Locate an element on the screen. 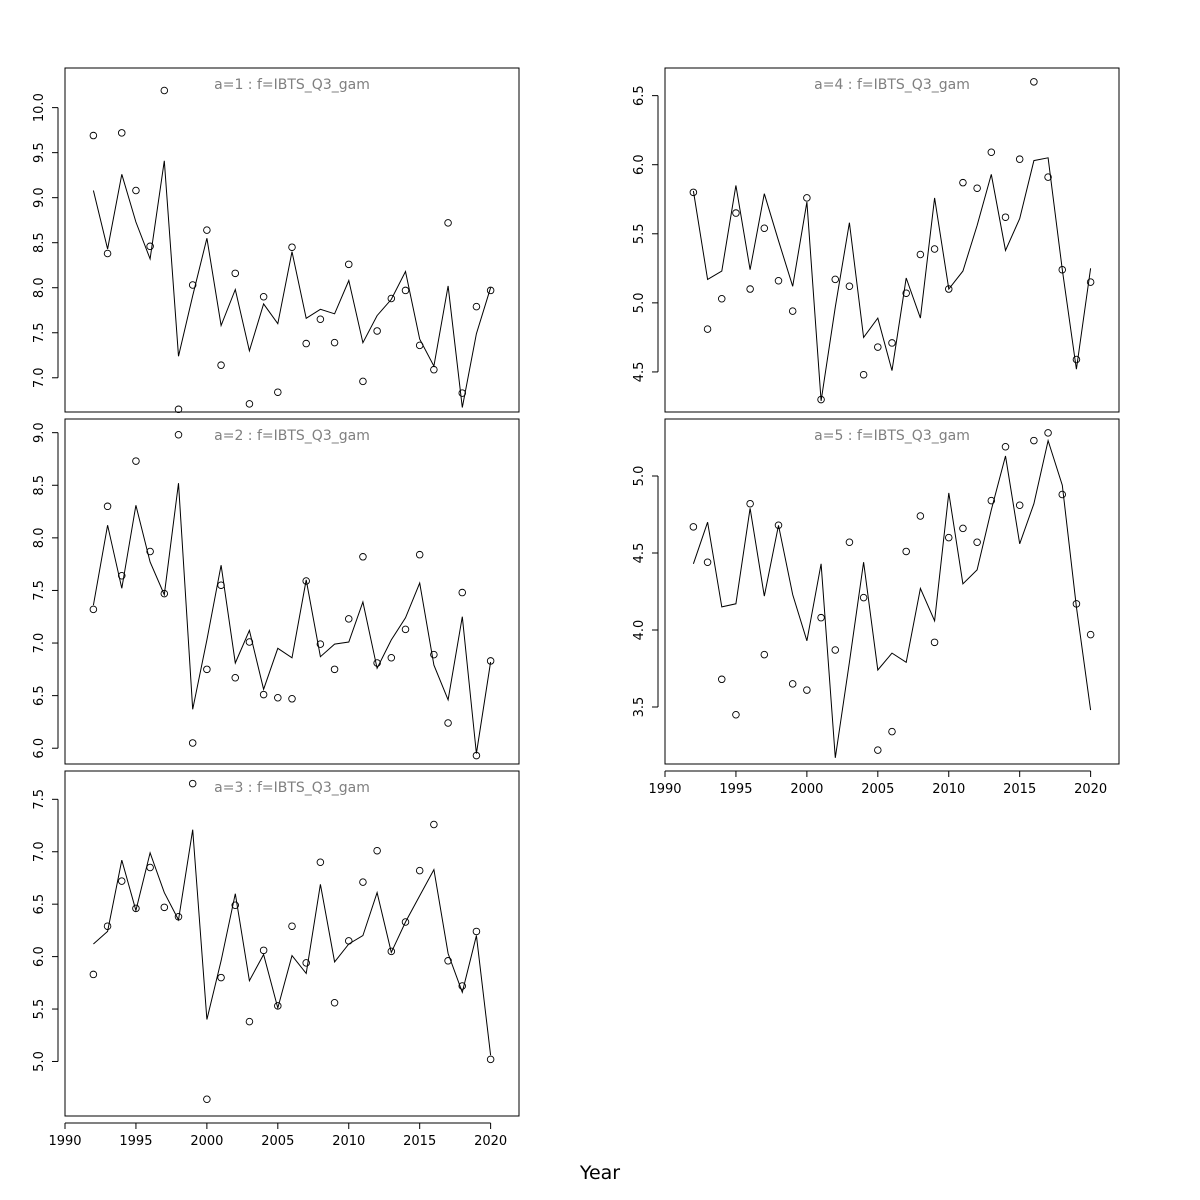 The image size is (1200, 1200). chart-panel-4: a=4 : f=IBTS_Q3_gam 4.5 5.0 5.5 6.0 6.5 is located at coordinates (876, 240).